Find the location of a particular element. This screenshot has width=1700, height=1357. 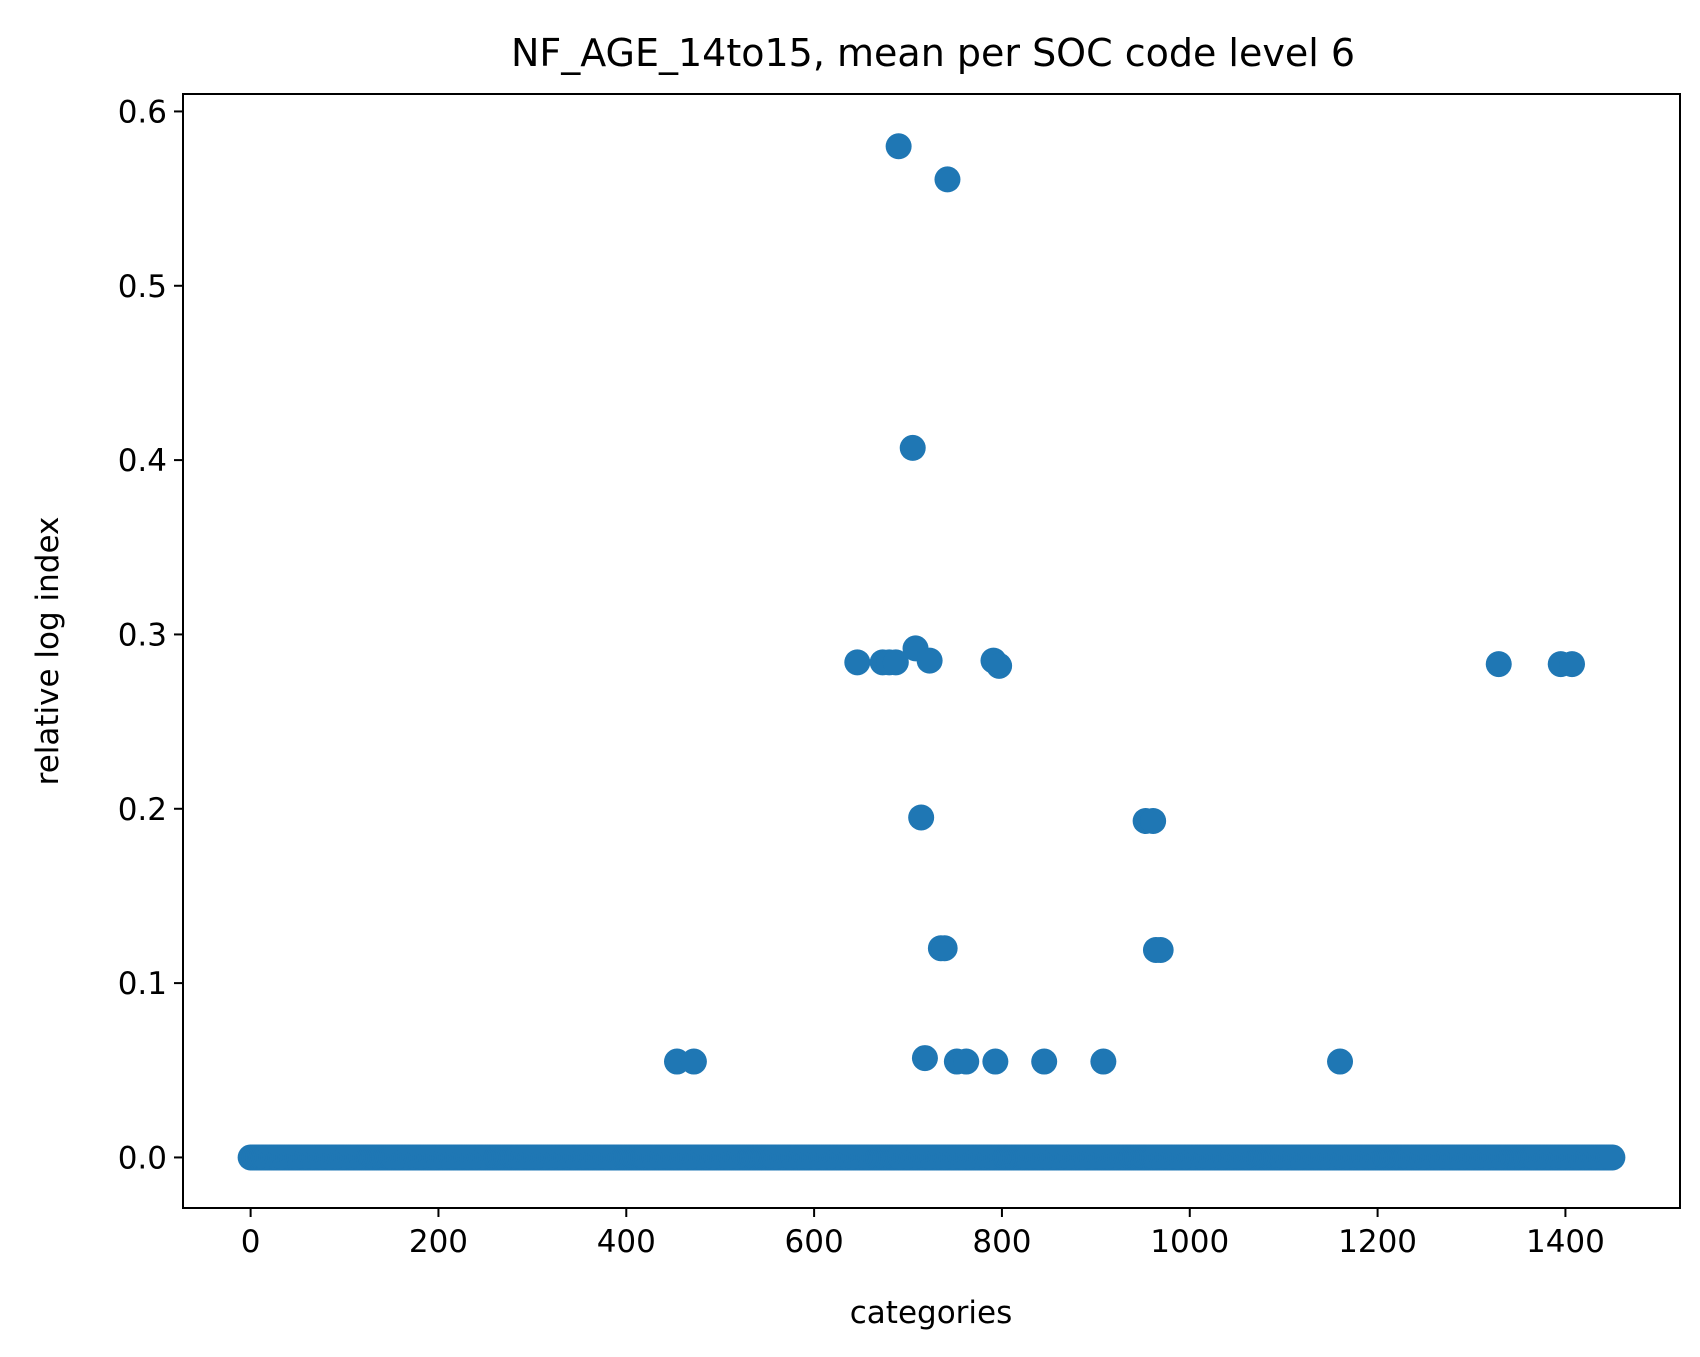

chart-title: NF_AGE_14to15, mean per SOC code level 6 is located at coordinates (933, 53).